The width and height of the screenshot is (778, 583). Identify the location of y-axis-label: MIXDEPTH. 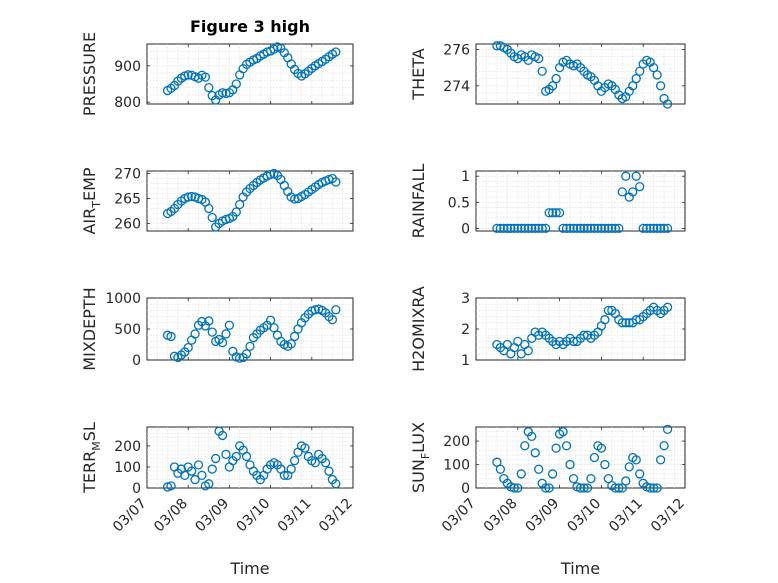
(89, 328).